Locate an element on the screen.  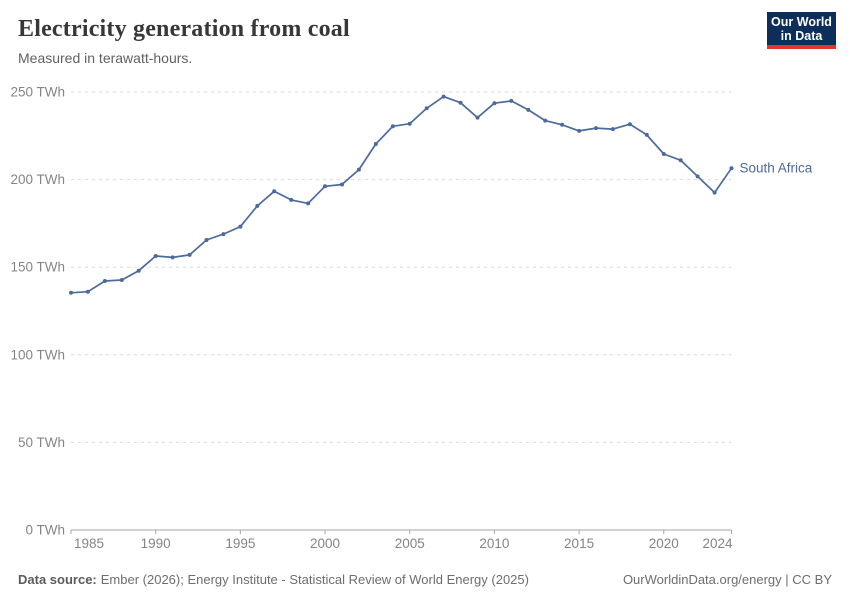
x-tick-label: 2015 is located at coordinates (579, 543).